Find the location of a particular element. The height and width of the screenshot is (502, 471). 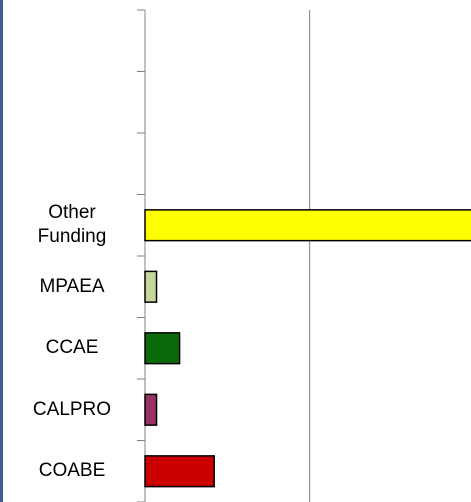

category-label: COABE is located at coordinates (72, 471).